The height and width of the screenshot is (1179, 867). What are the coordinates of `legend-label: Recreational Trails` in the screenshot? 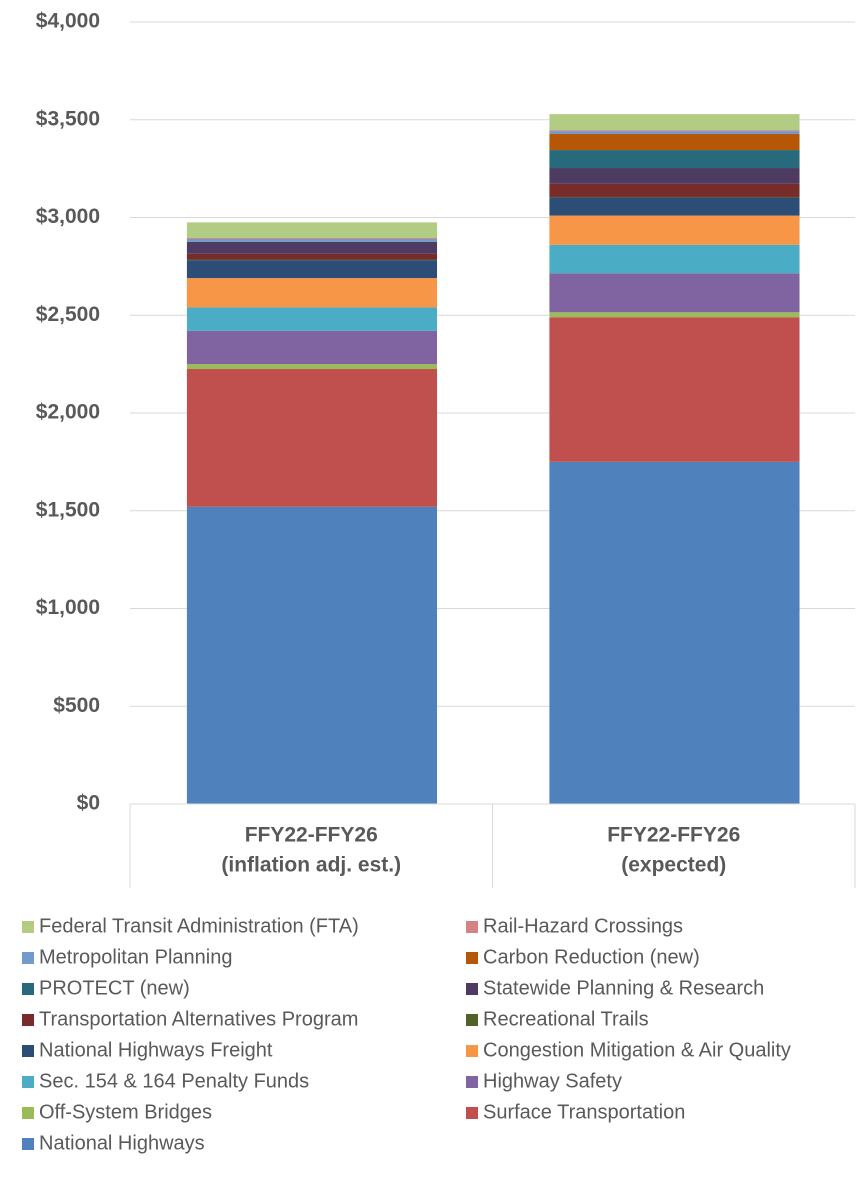 It's located at (566, 1019).